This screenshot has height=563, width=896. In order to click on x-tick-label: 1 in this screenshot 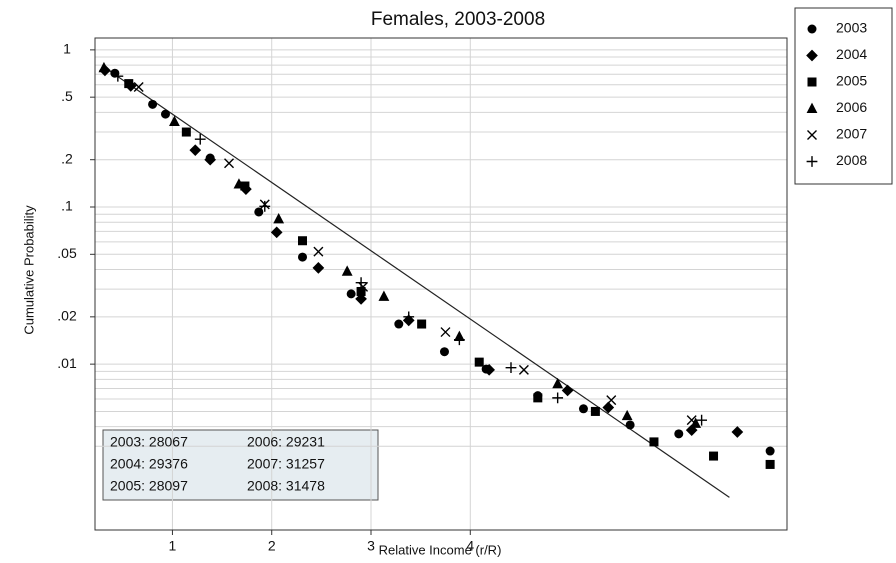, I will do `click(173, 546)`.